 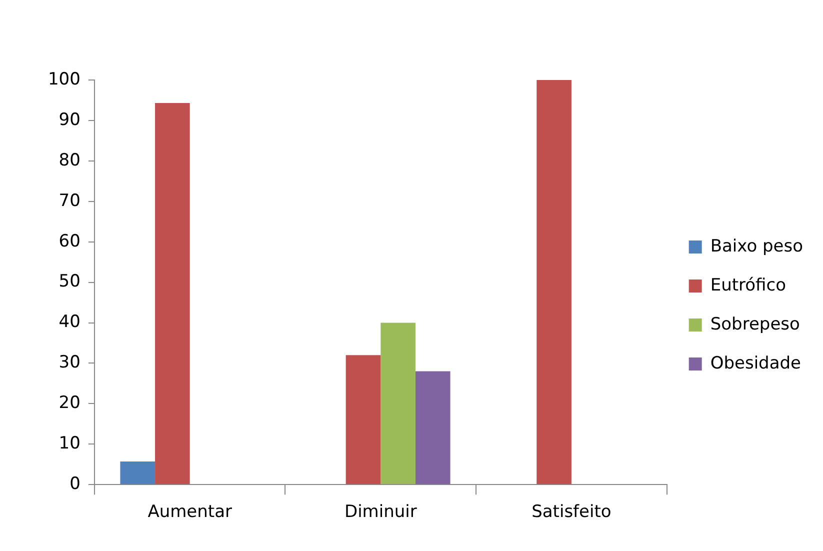 I want to click on y-tick-label: 10, so click(x=69, y=444).